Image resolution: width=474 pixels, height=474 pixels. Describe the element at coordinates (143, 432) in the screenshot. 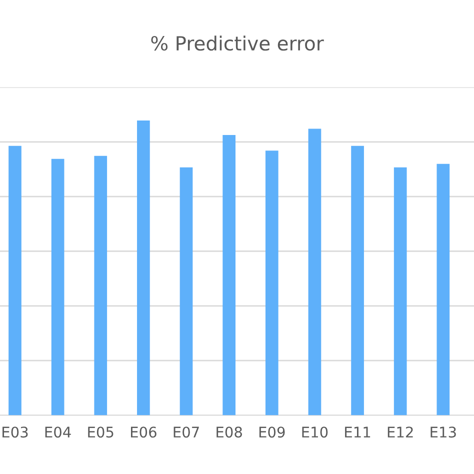

I see `x-tick-label: E06` at that location.